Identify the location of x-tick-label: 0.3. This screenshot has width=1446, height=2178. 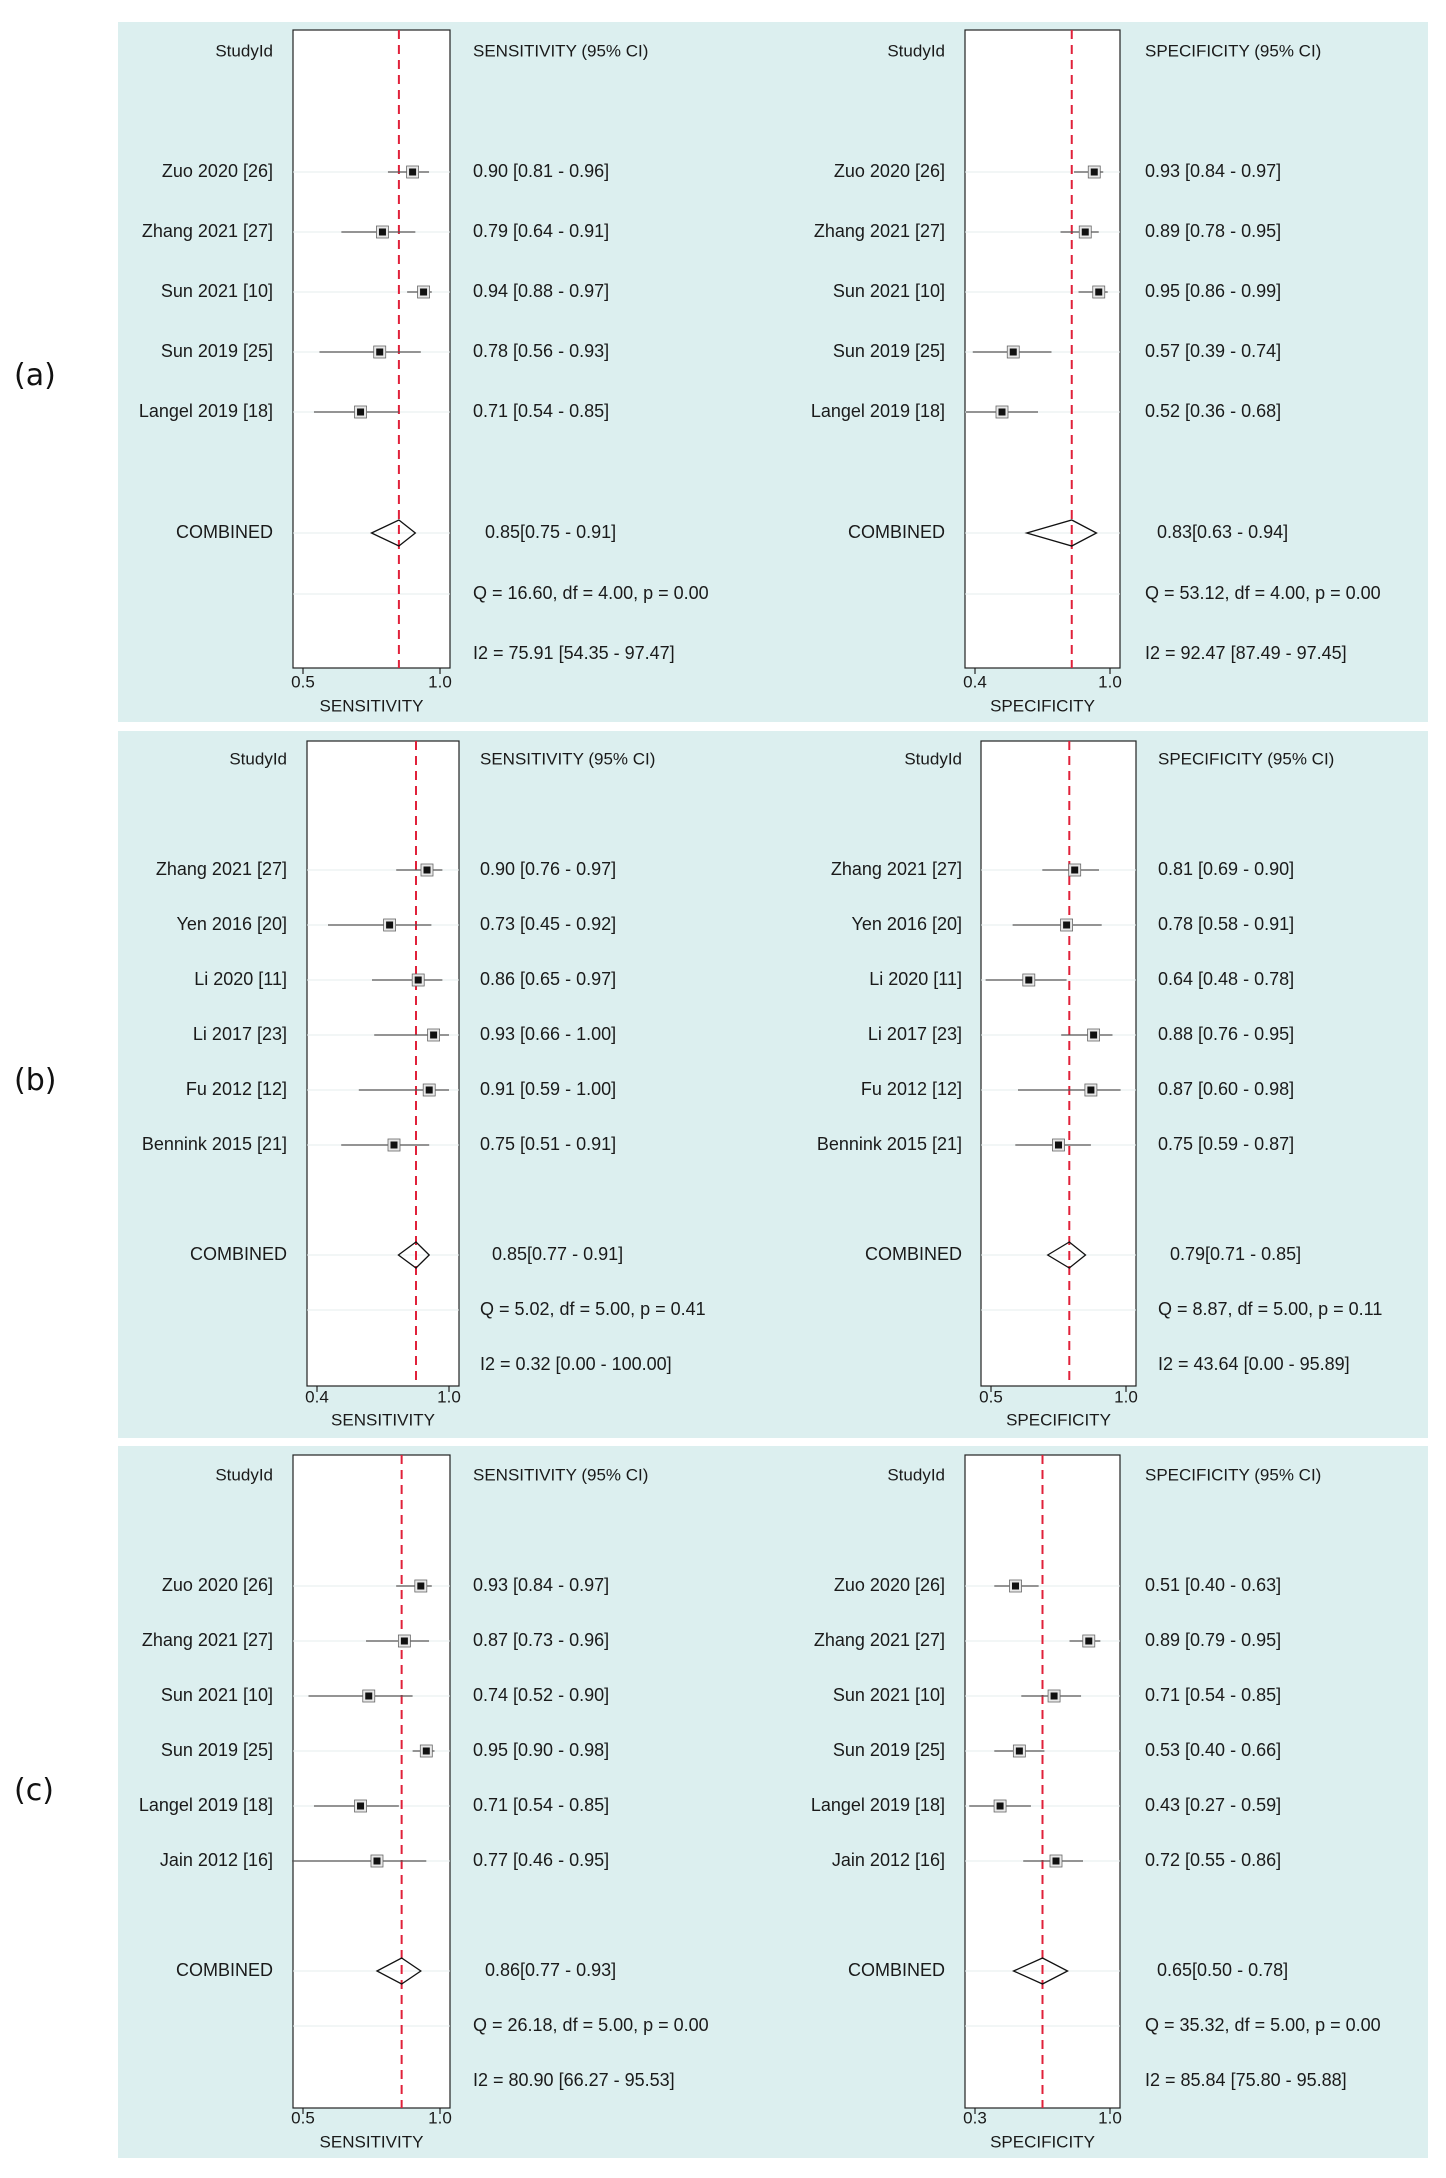
(975, 2117).